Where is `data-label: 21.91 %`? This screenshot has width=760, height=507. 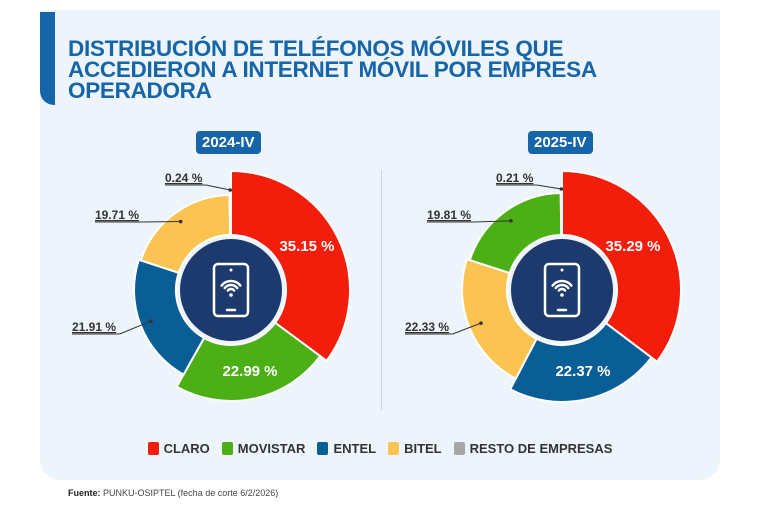 data-label: 21.91 % is located at coordinates (94, 327).